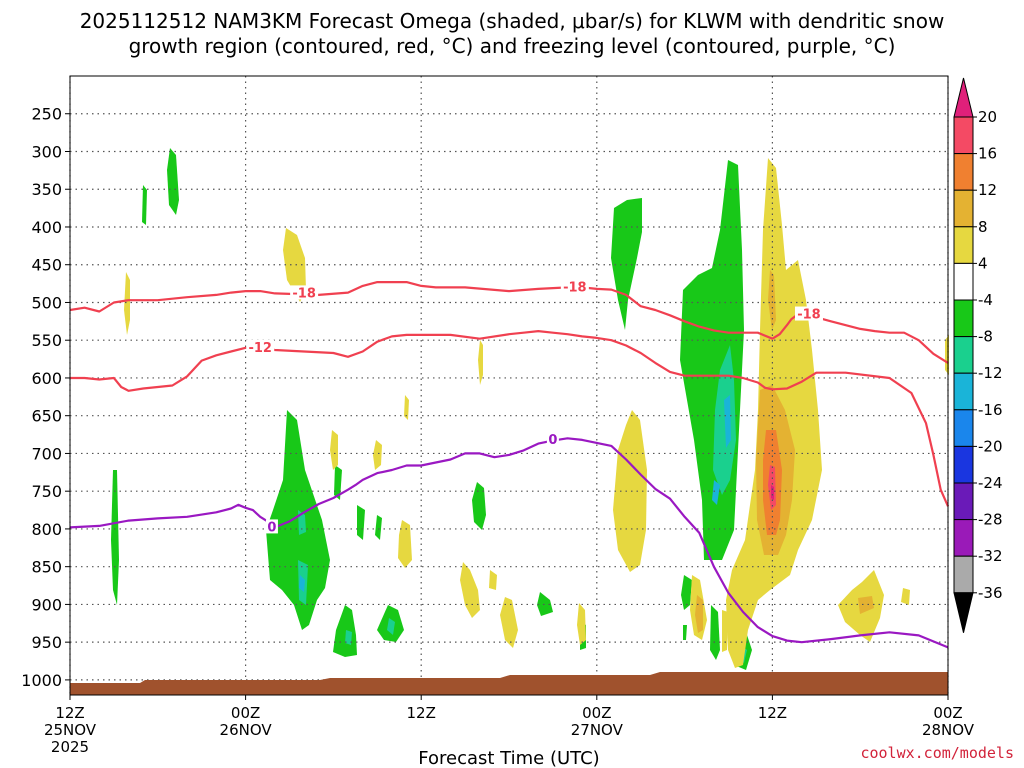  Describe the element at coordinates (983, 263) in the screenshot. I see `colorbar-label: 4` at that location.